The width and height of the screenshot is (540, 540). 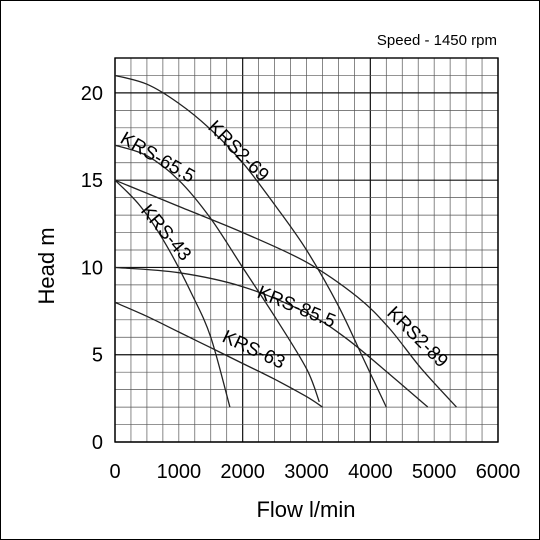 What do you see at coordinates (437, 40) in the screenshot?
I see `speed-annotation: Speed - 1450 rpm` at bounding box center [437, 40].